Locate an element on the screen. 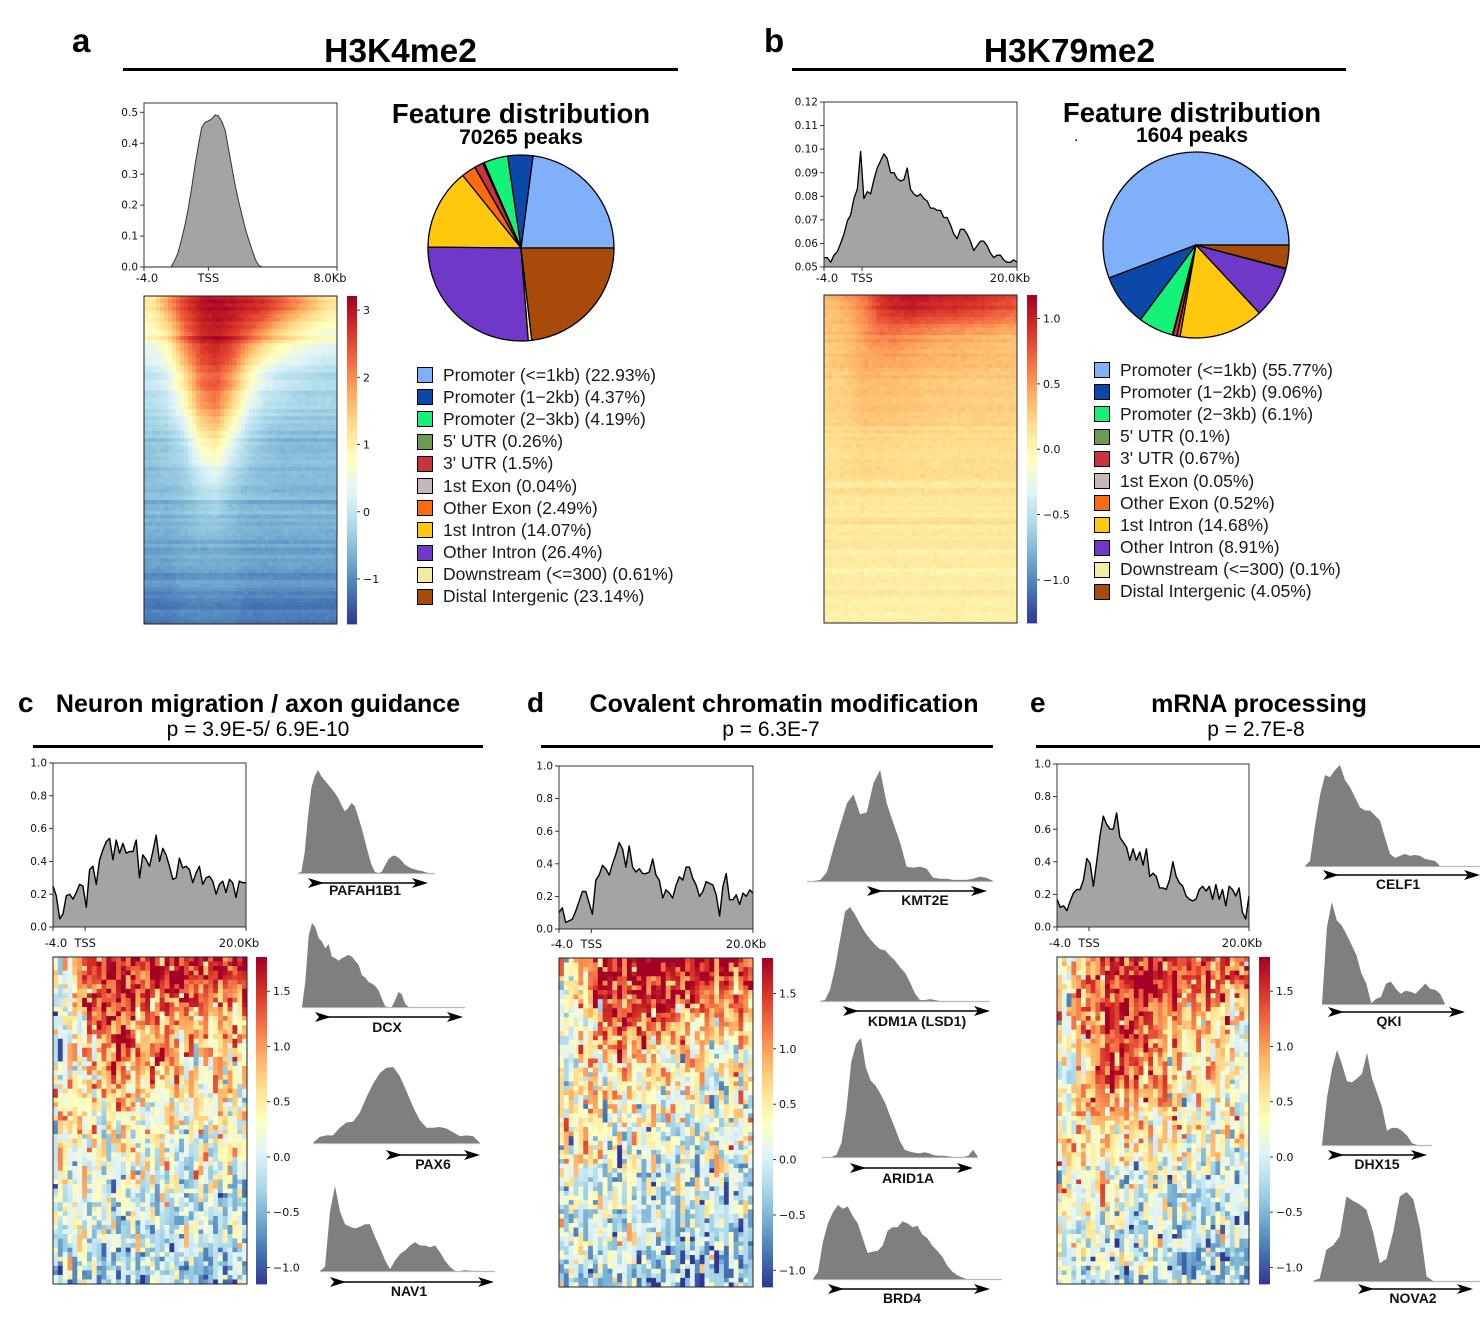 This screenshot has width=1480, height=1328. x-tick-label: -4.0 is located at coordinates (147, 278).